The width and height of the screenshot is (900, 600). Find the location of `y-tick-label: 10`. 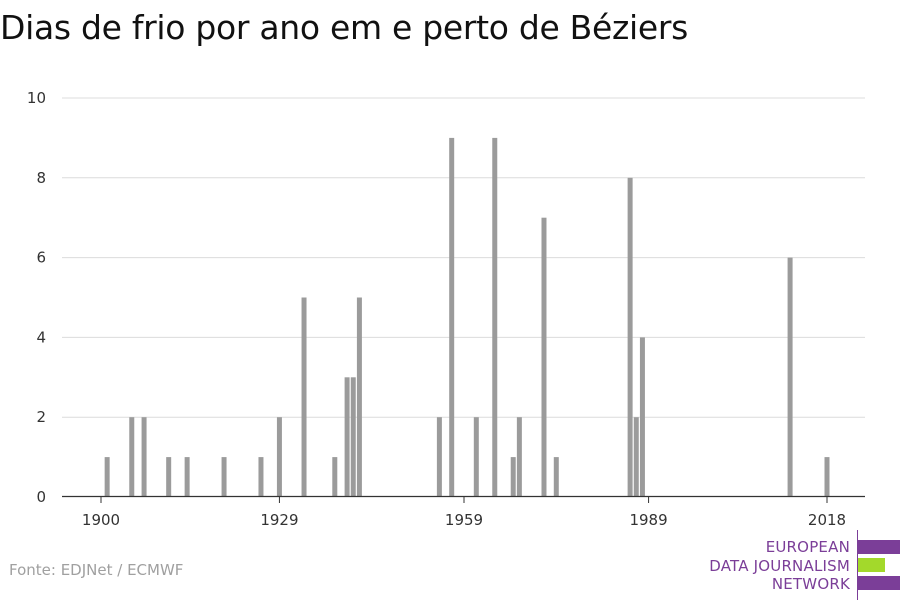

y-tick-label: 10 is located at coordinates (36, 98).